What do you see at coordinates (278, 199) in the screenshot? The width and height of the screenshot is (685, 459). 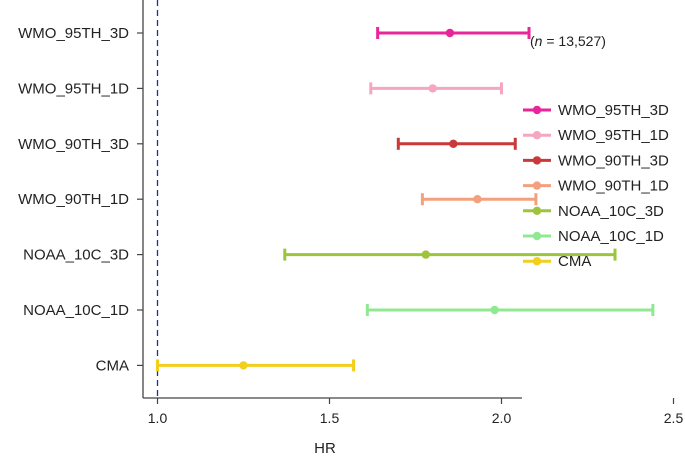 I see `row-wmo-90th-1d: WMO_90TH_1D` at bounding box center [278, 199].